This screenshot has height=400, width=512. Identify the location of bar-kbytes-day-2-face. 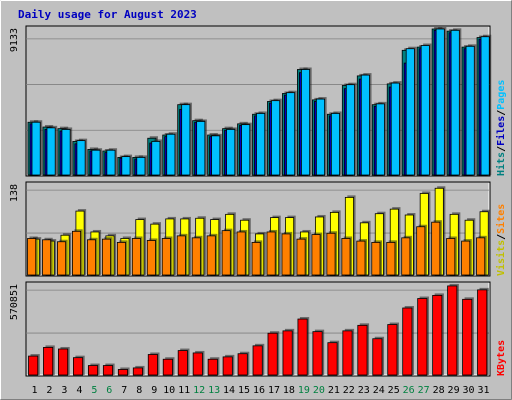
(48, 361).